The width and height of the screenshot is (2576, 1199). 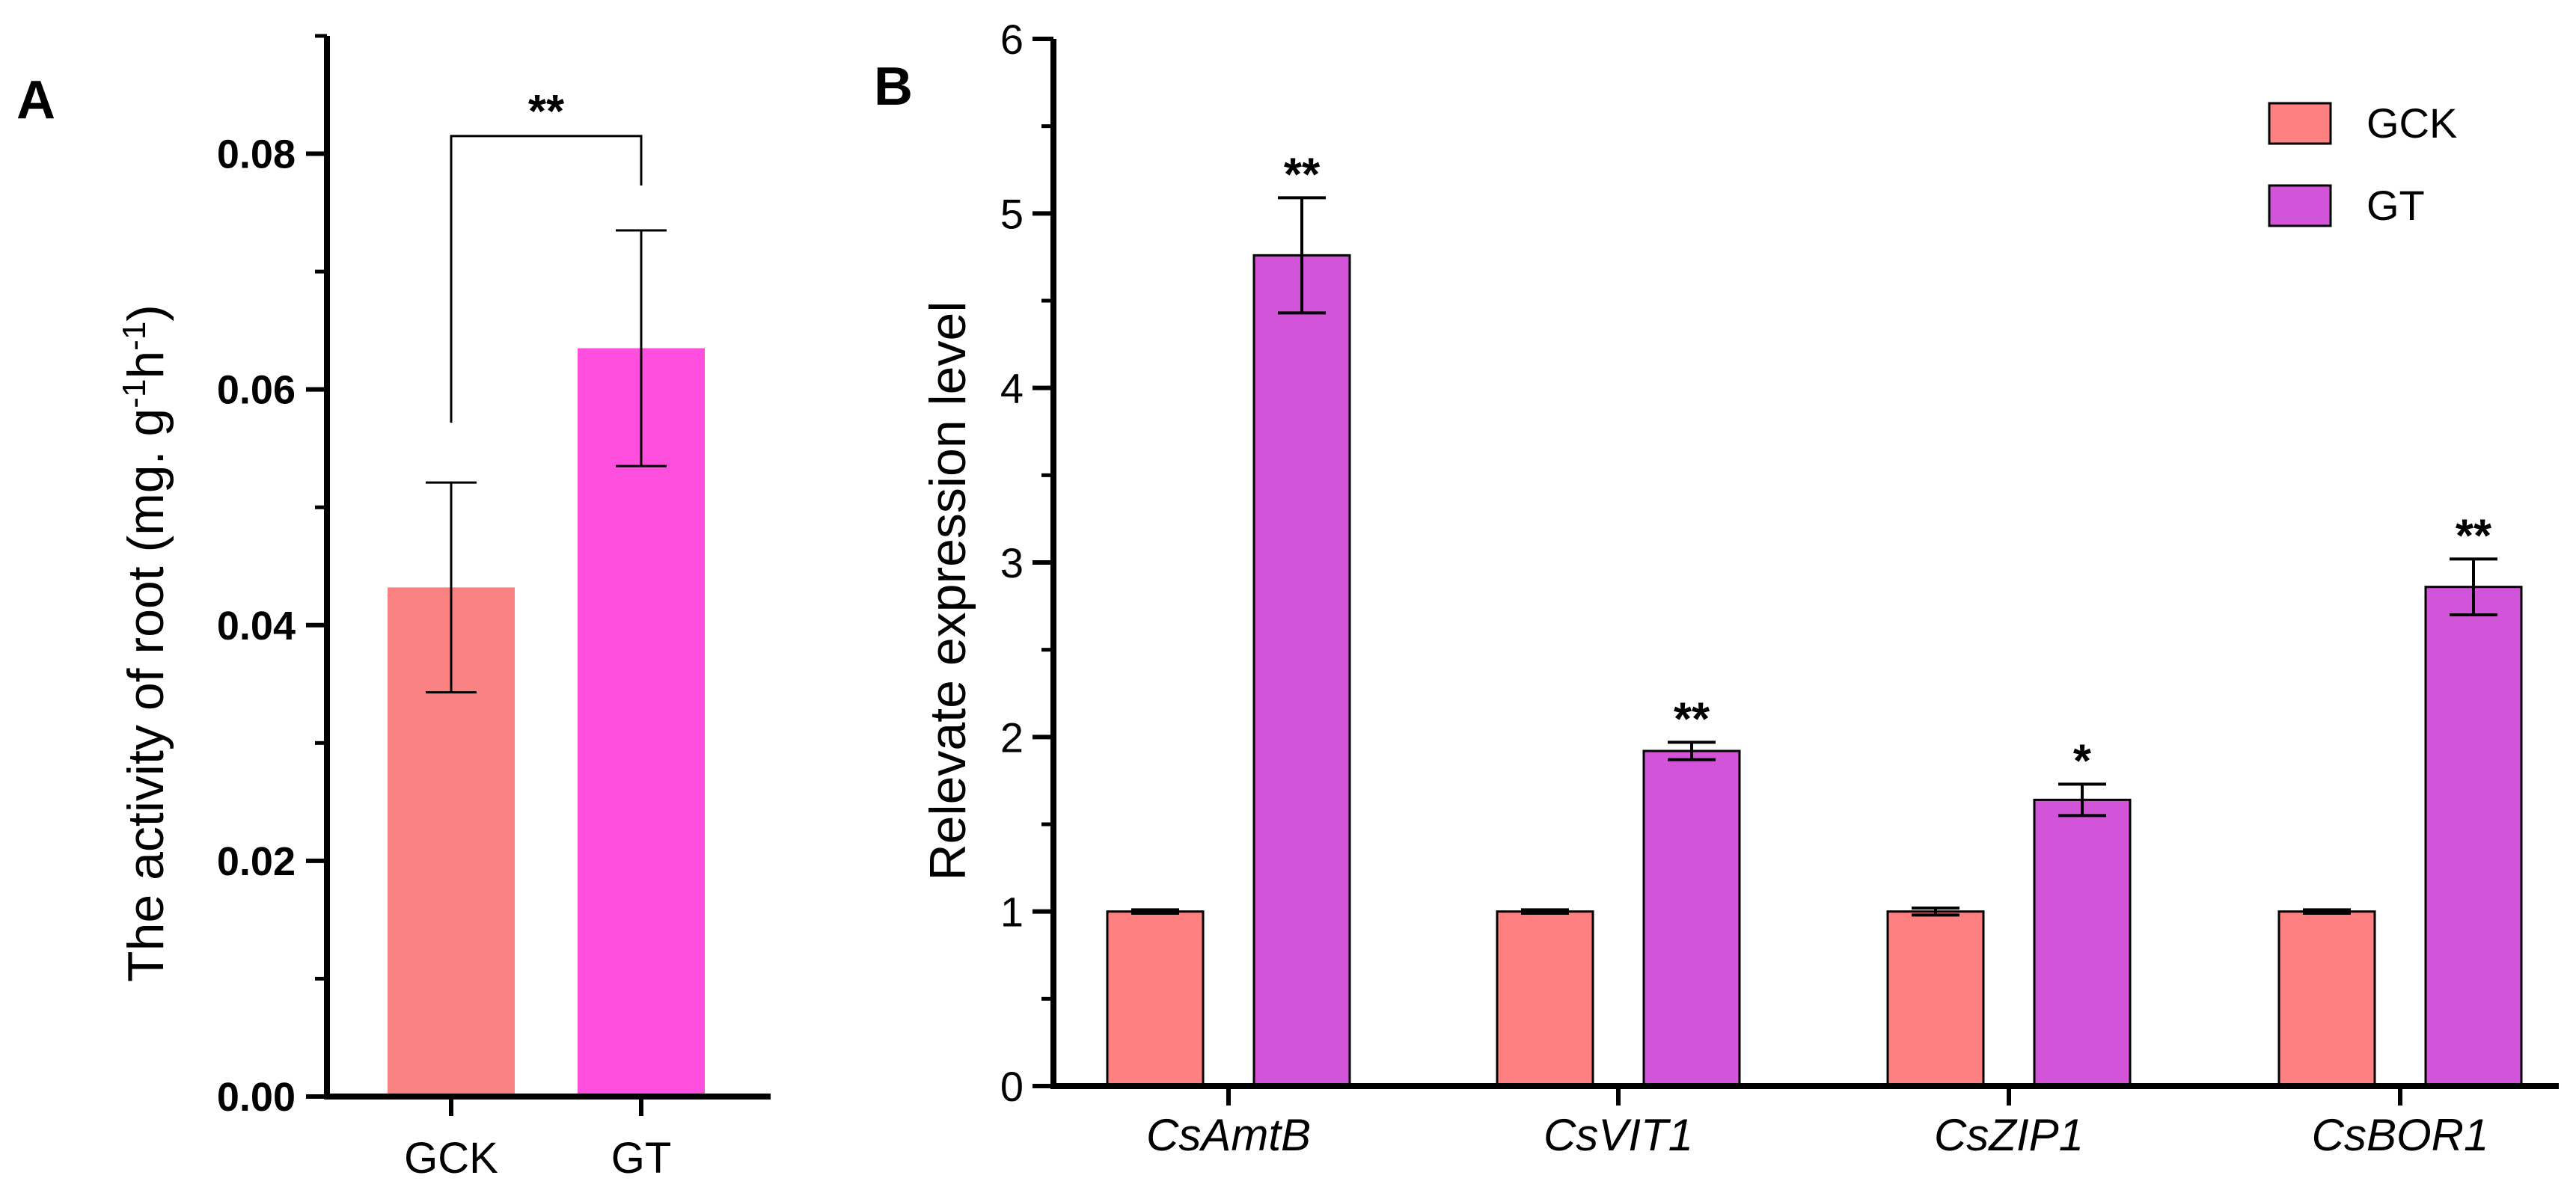 I want to click on panel-b-label: B, so click(x=894, y=87).